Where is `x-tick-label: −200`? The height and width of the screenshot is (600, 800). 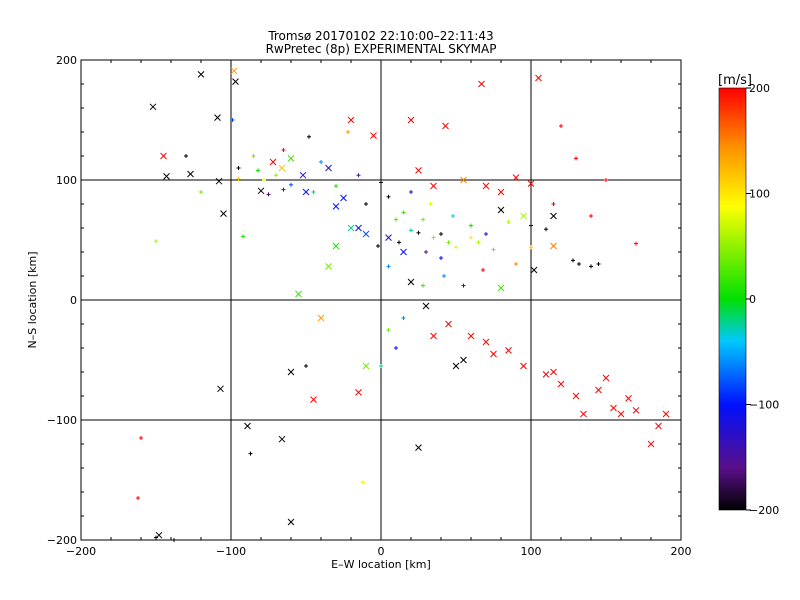
x-tick-label: −200 is located at coordinates (81, 551).